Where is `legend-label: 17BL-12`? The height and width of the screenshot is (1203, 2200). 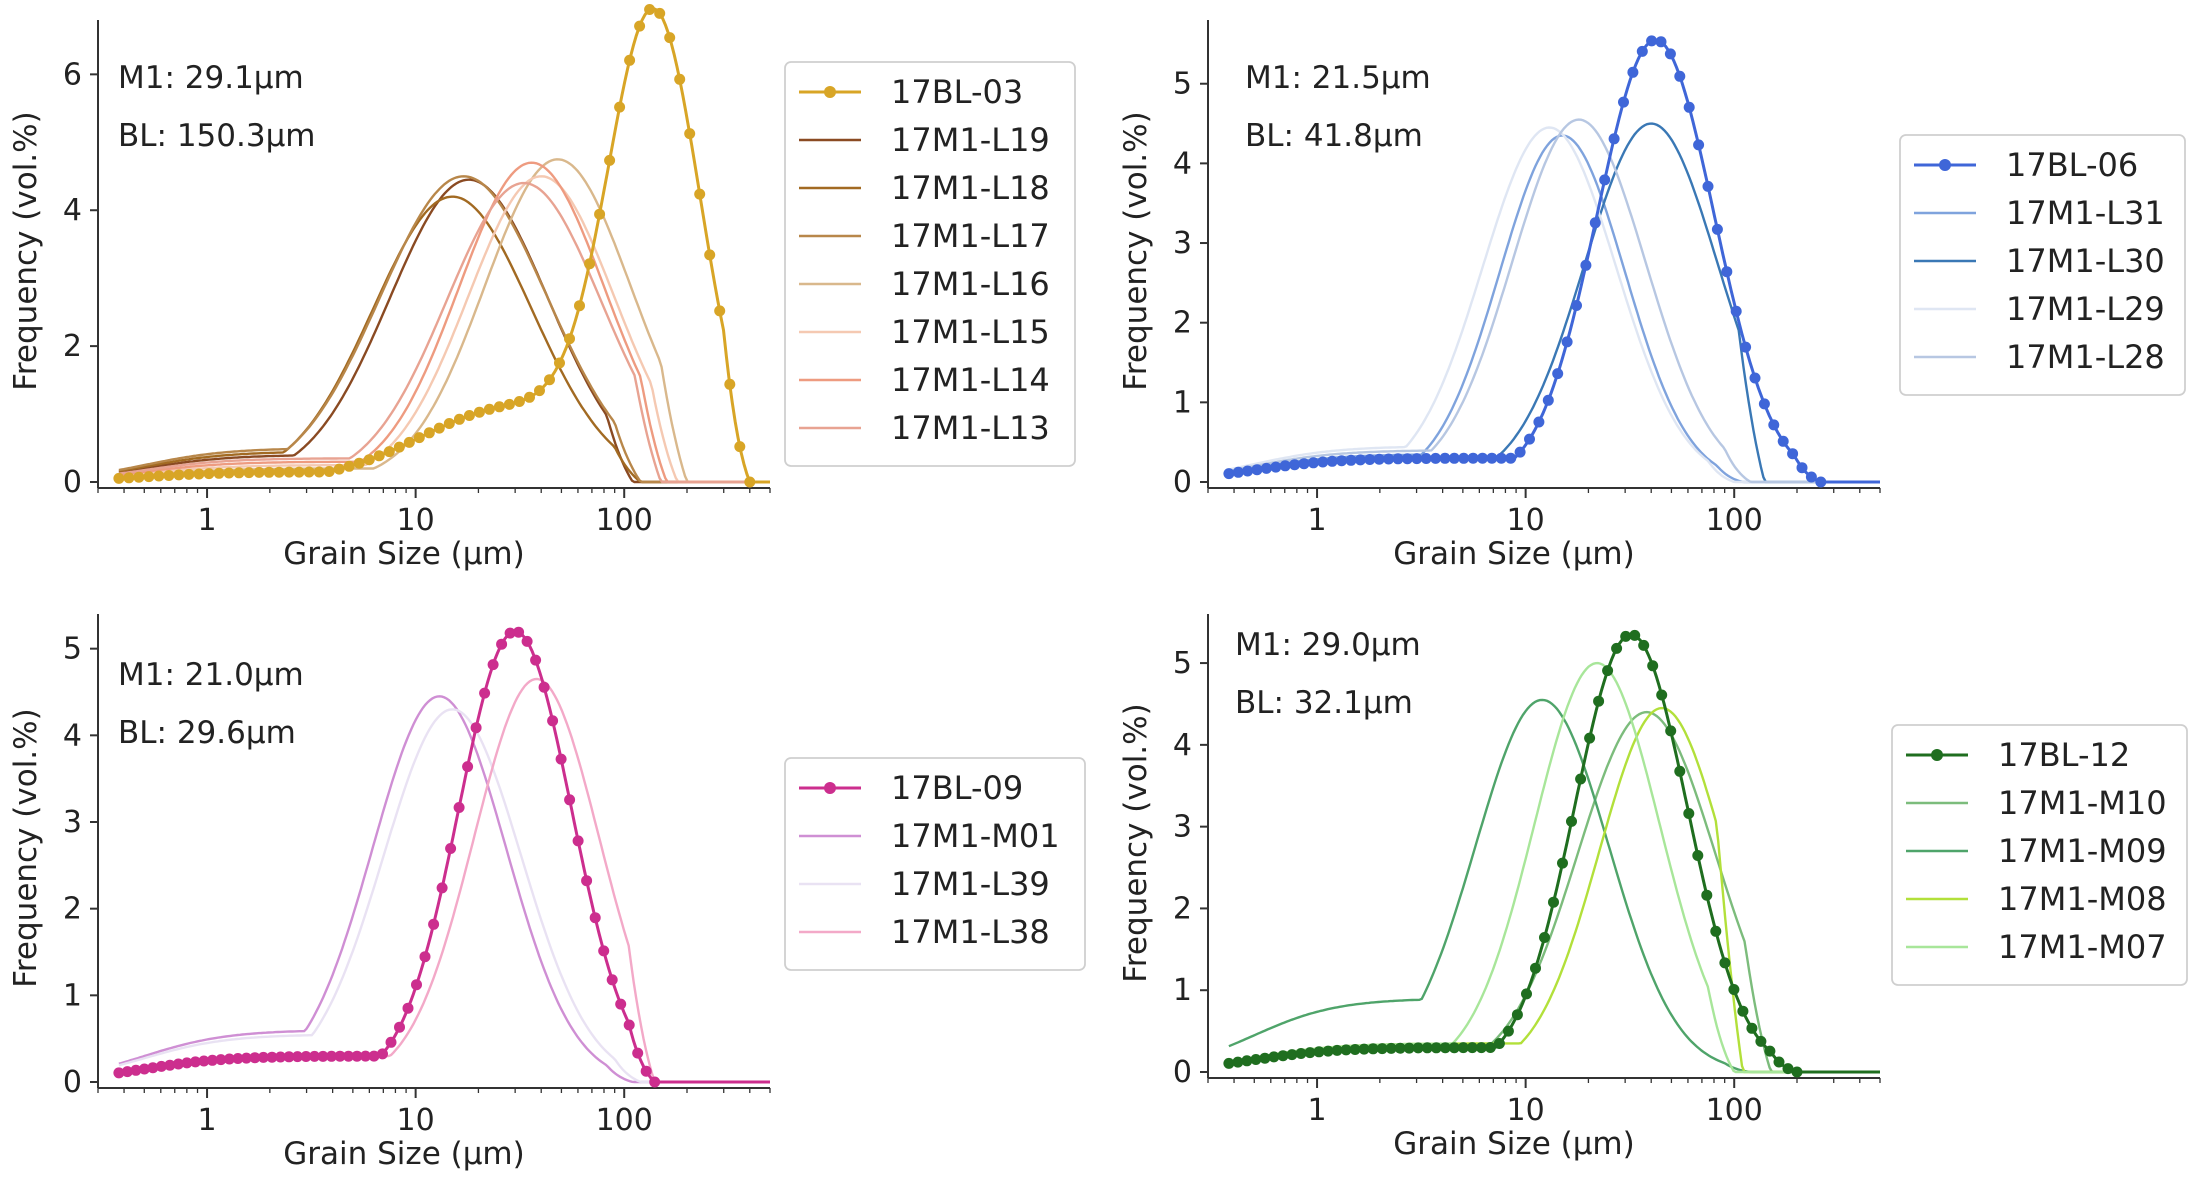 legend-label: 17BL-12 is located at coordinates (2064, 755).